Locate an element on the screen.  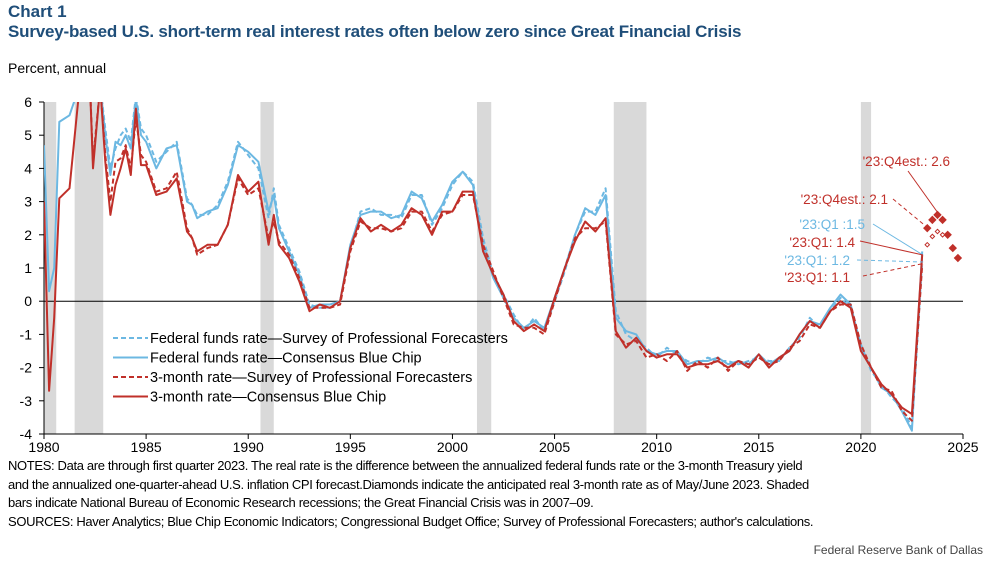
y-tick-label: -2 is located at coordinates (26, 368).